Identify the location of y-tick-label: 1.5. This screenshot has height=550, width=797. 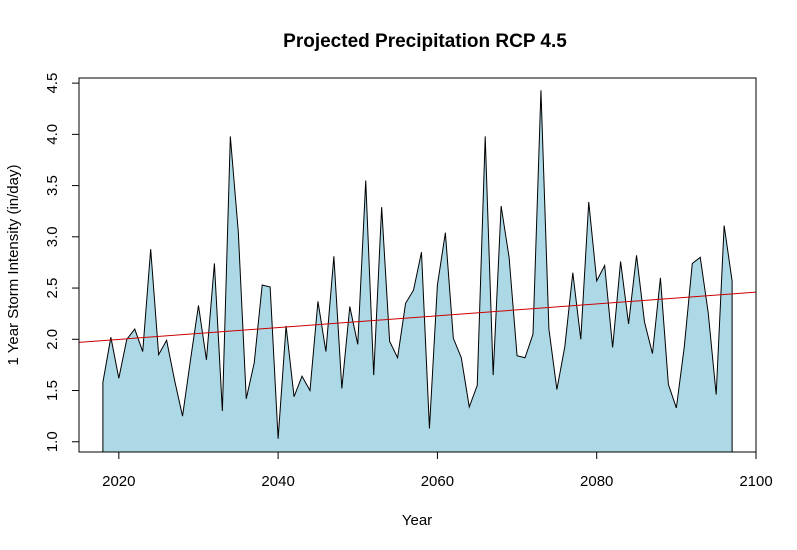
(52, 390).